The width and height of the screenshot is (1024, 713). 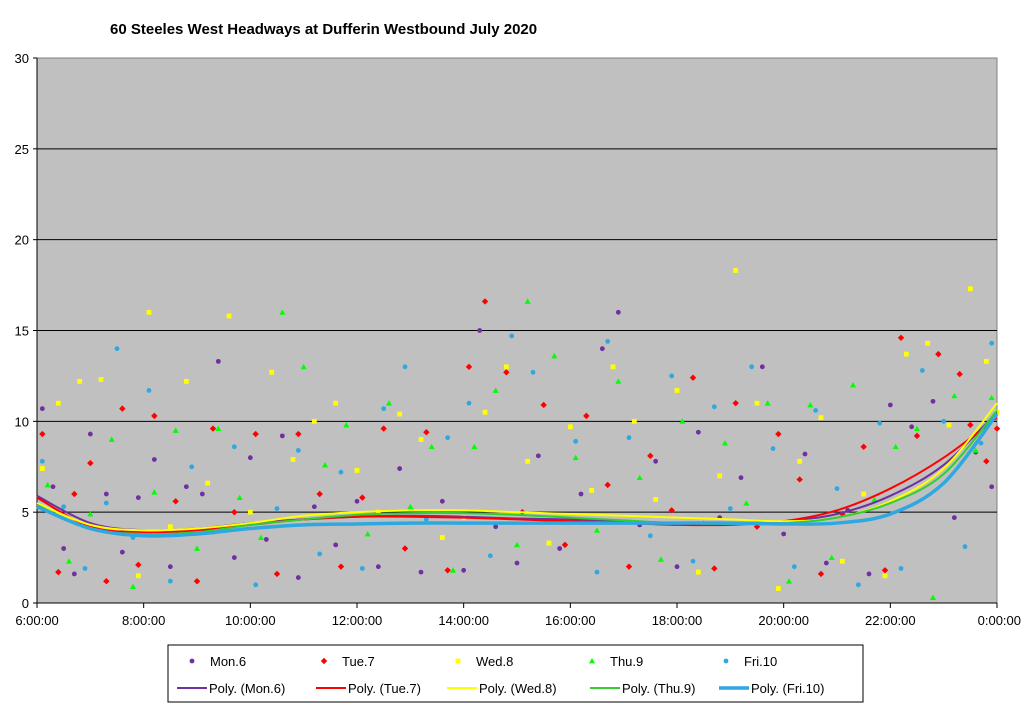 I want to click on y-tick-label: 15, so click(x=22, y=331).